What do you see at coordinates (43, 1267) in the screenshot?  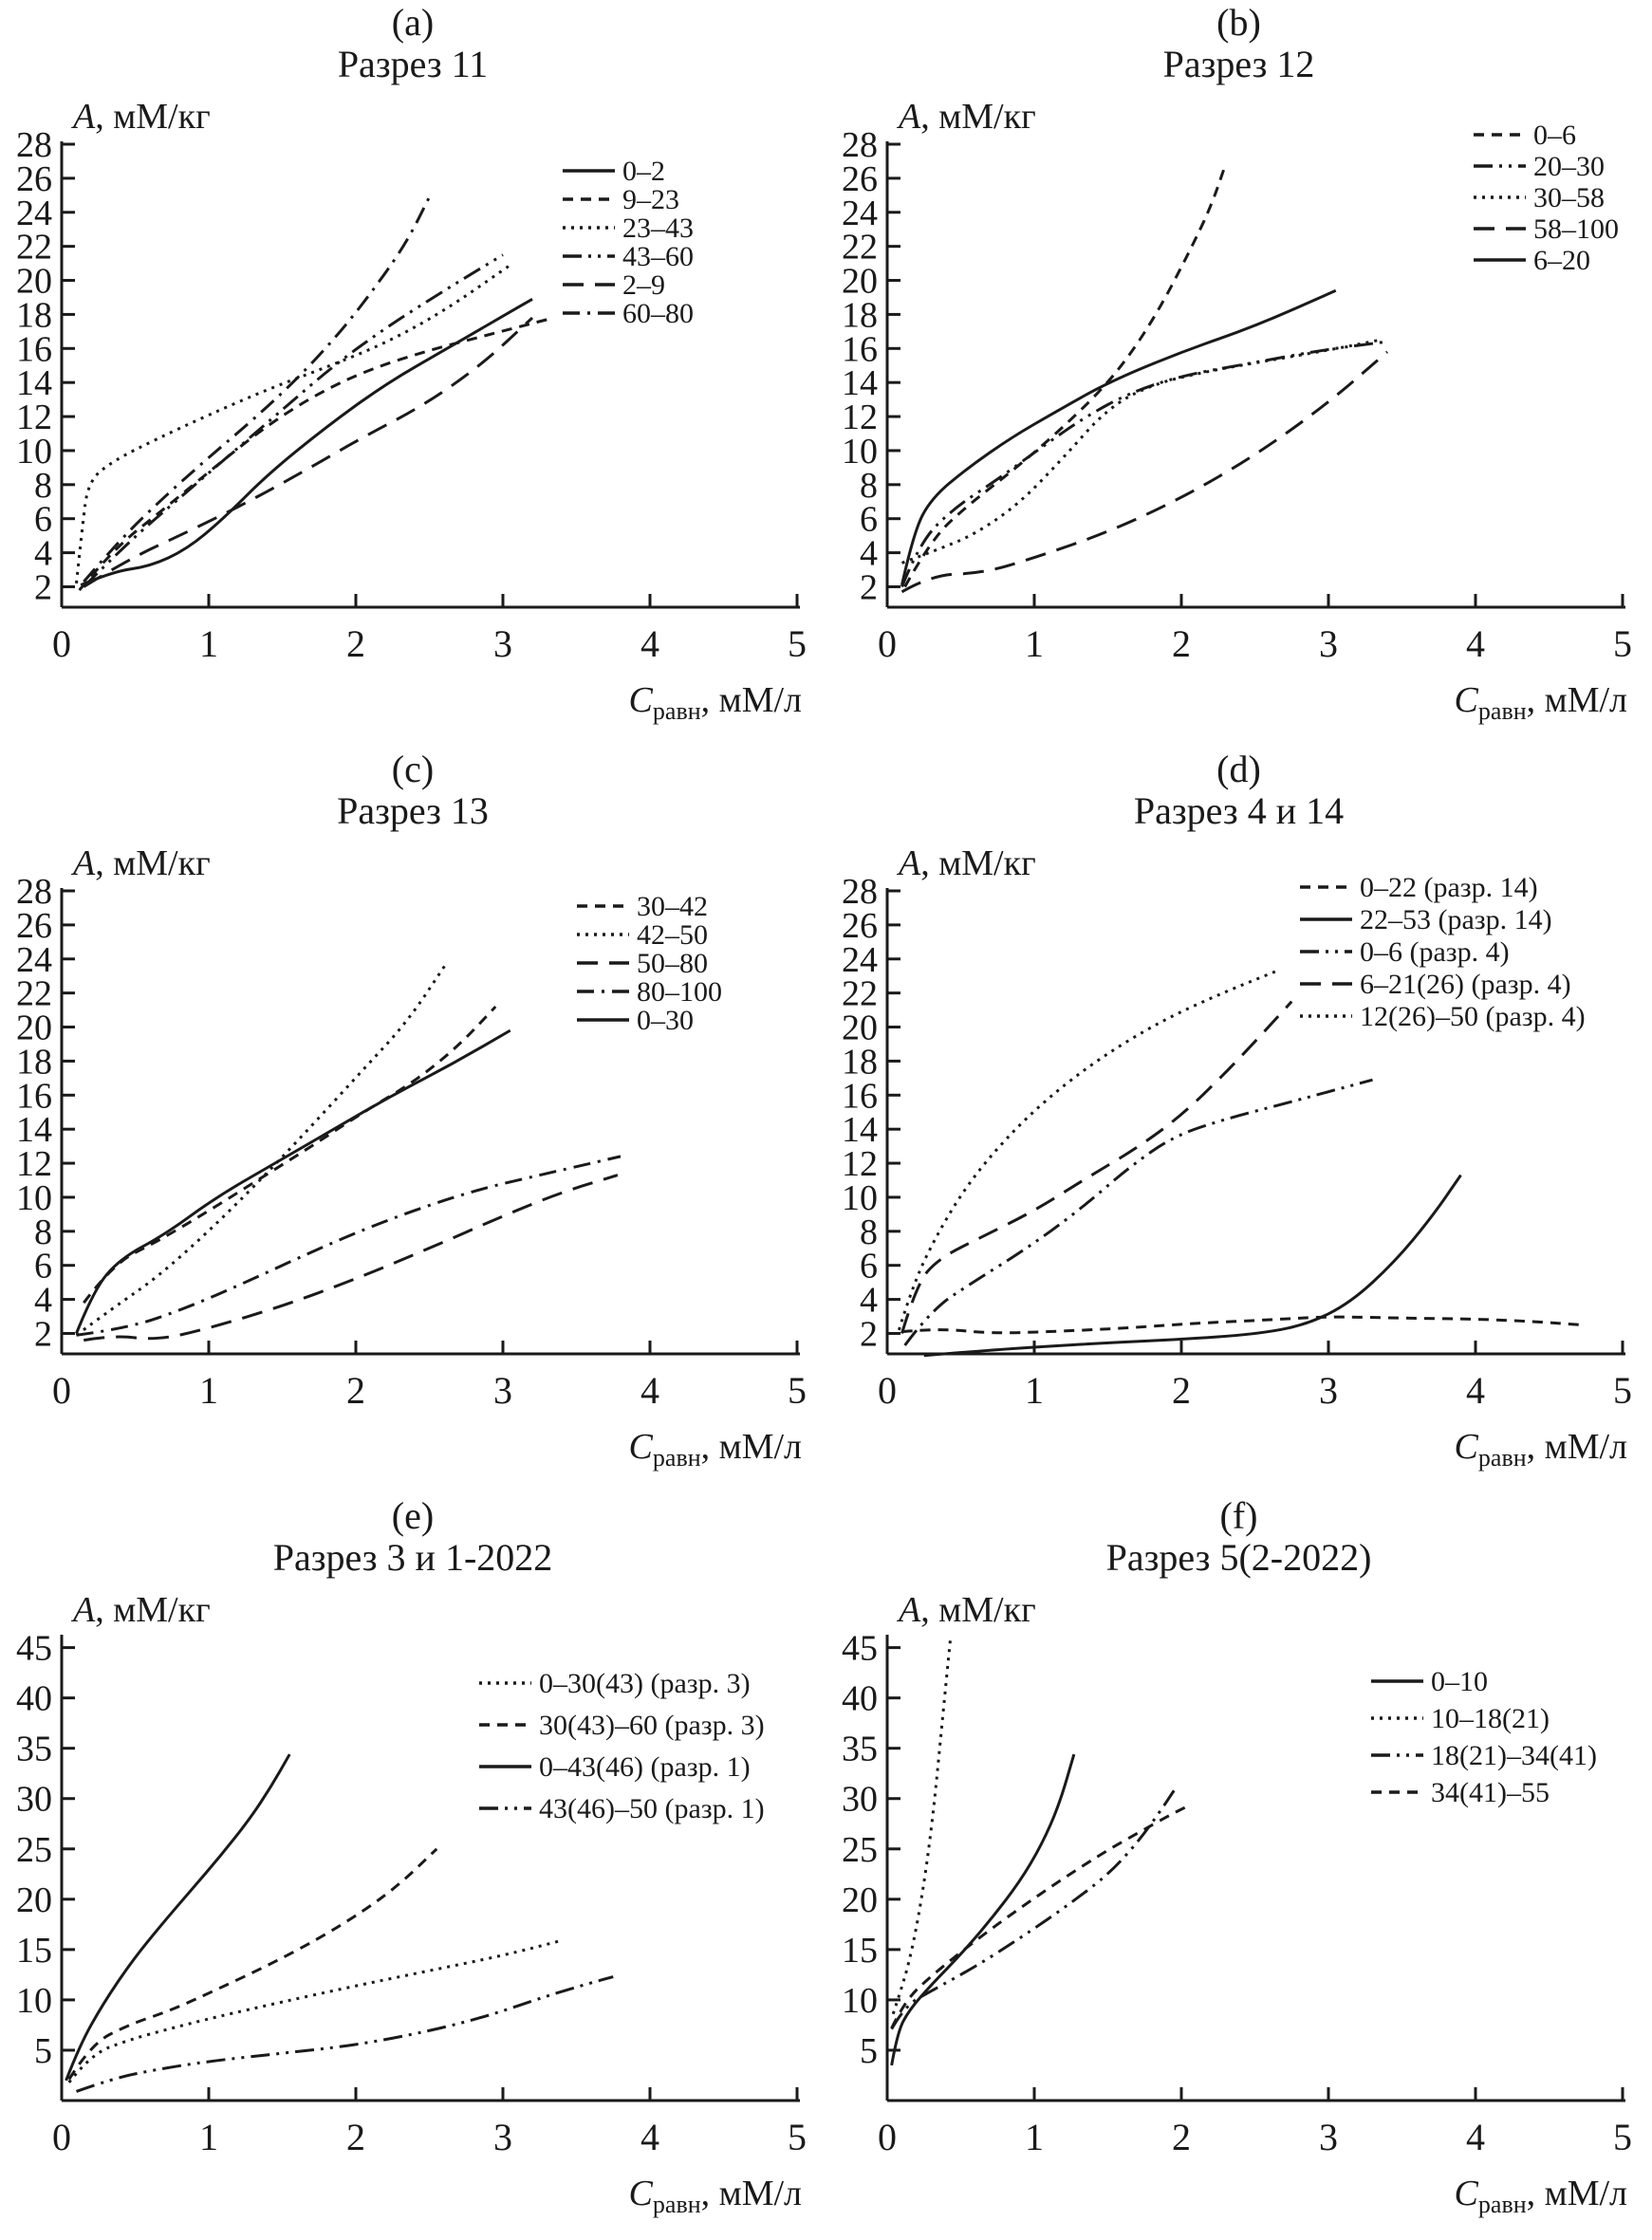 I see `y-tick-label: 6` at bounding box center [43, 1267].